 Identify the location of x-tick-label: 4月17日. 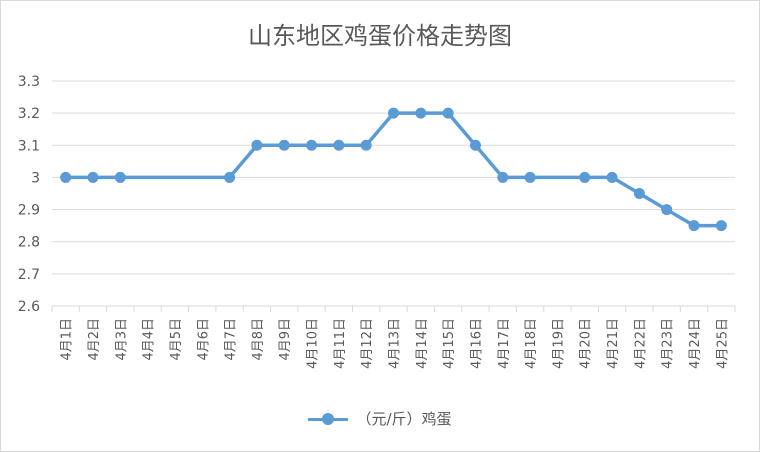
(504, 343).